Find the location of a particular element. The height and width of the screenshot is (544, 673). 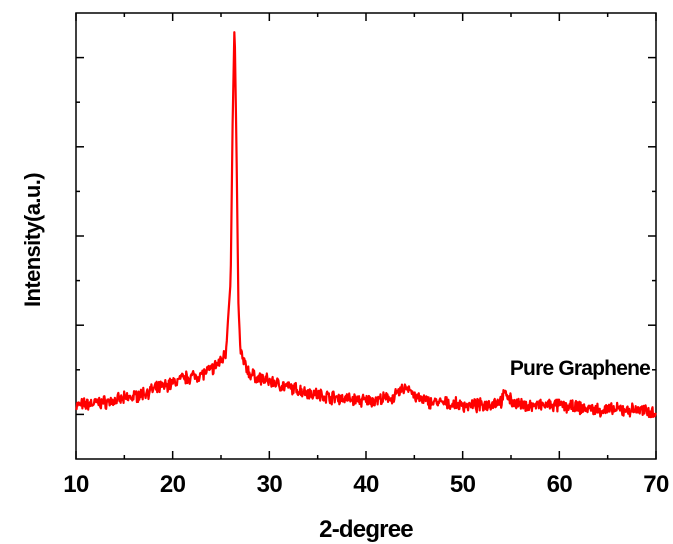

annotation-label: Pure Graphene is located at coordinates (580, 368).